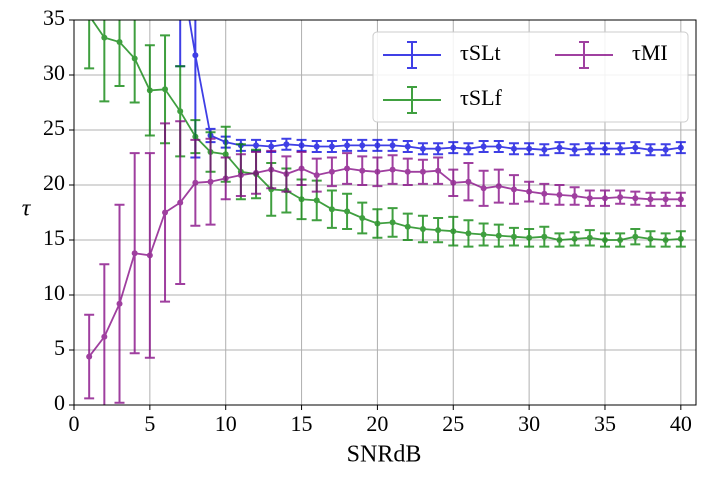  I want to click on legend-label: τMI, so click(650, 52).